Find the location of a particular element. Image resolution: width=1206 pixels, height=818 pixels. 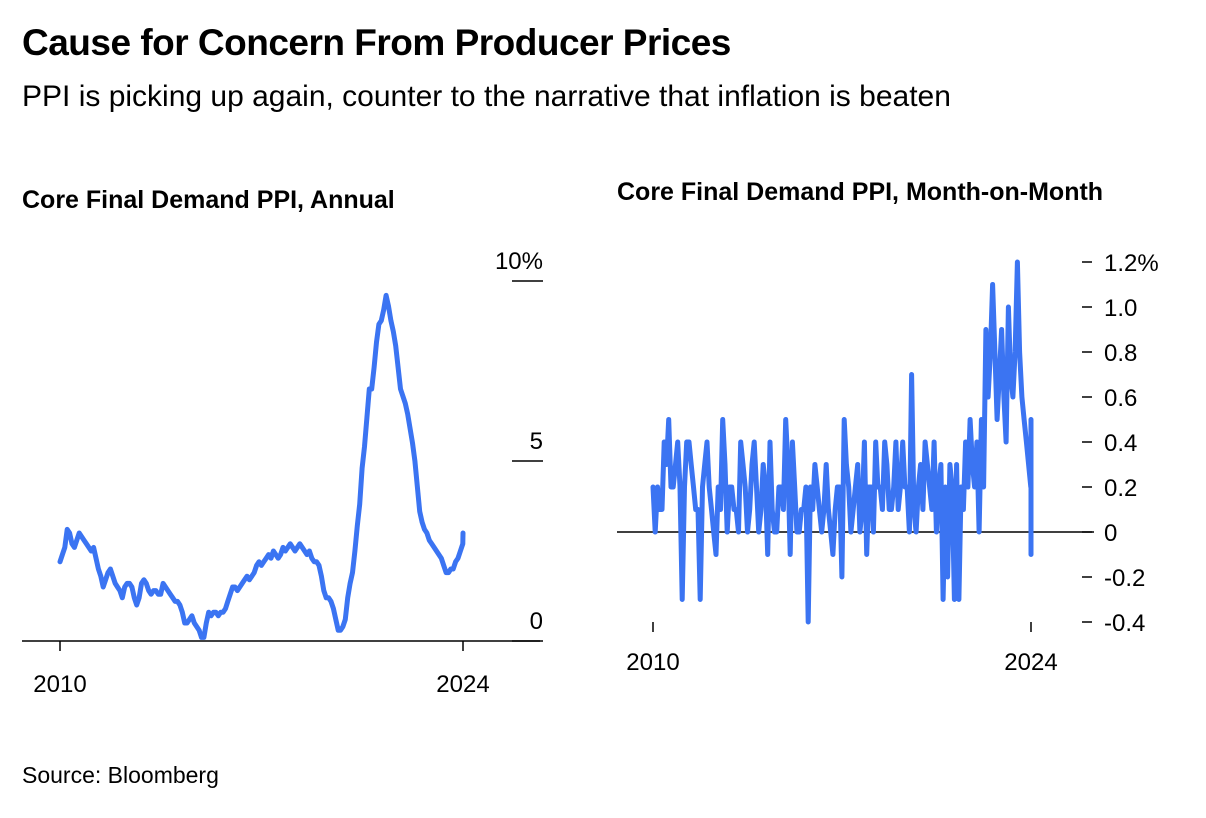

mom-panel-title: Core Final Demand PPI, Month-on-Month is located at coordinates (860, 192).